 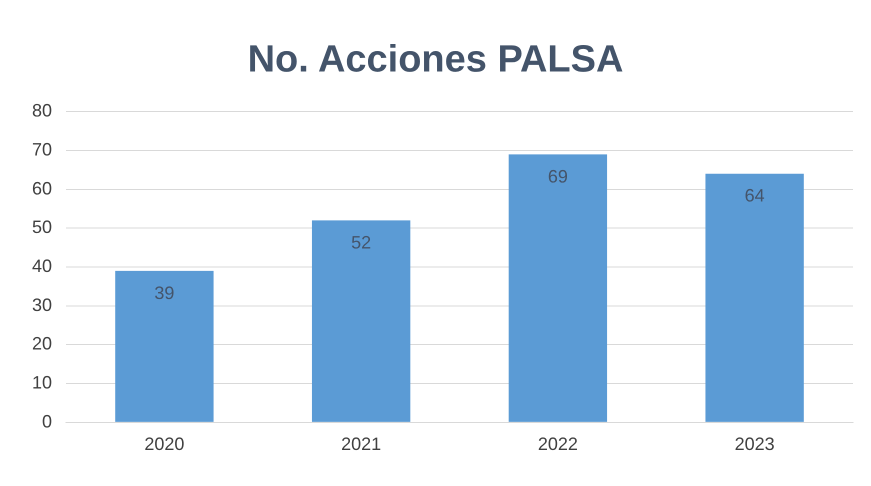 I want to click on y-tick-label: 80, so click(x=42, y=110).